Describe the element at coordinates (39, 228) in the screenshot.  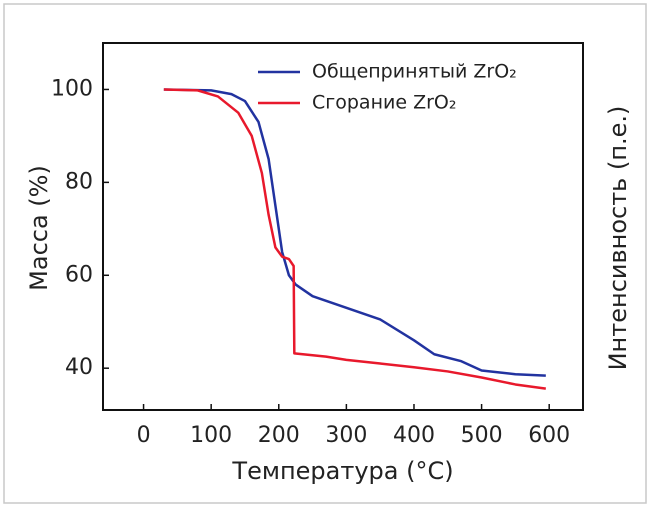
I see `y-axis-title: Масса (%)` at that location.